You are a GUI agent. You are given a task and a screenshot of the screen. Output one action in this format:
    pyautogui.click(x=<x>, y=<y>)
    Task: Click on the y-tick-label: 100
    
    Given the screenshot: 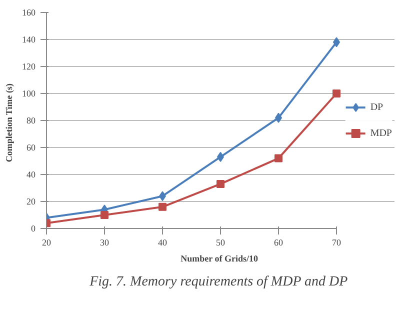 What is the action you would take?
    pyautogui.click(x=29, y=93)
    